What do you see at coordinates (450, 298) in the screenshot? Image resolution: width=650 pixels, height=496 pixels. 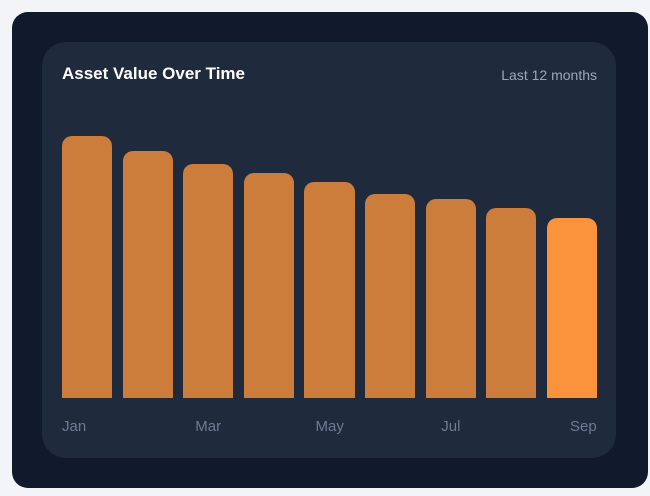 I see `bar-jul` at bounding box center [450, 298].